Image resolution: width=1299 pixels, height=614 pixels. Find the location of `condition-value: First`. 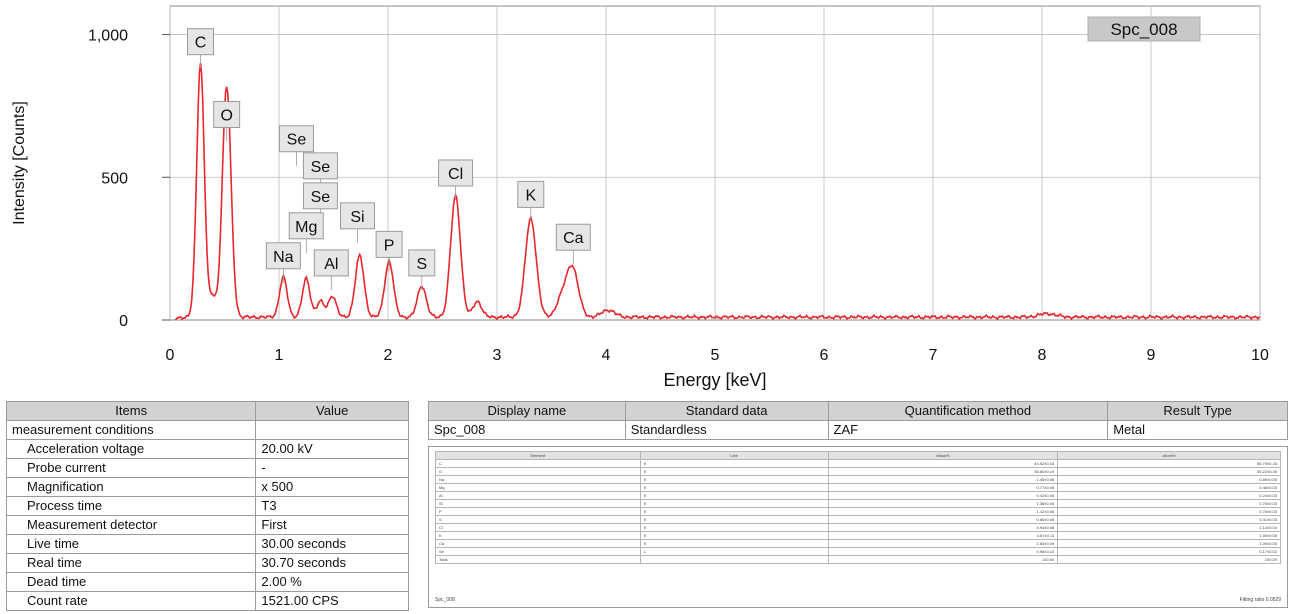

condition-value: First is located at coordinates (332, 525).